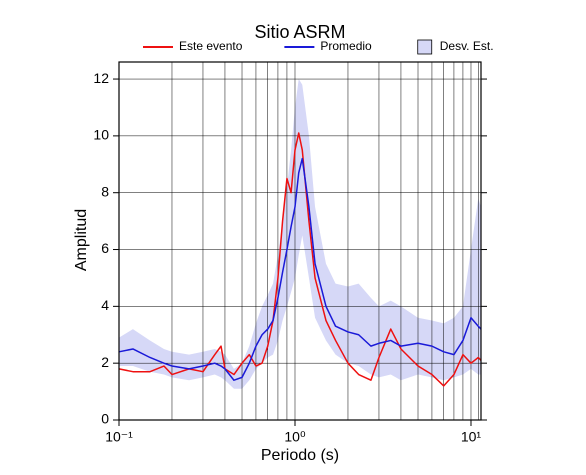 This screenshot has height=475, width=586. Describe the element at coordinates (105, 248) in the screenshot. I see `y-tick-label: 6` at that location.